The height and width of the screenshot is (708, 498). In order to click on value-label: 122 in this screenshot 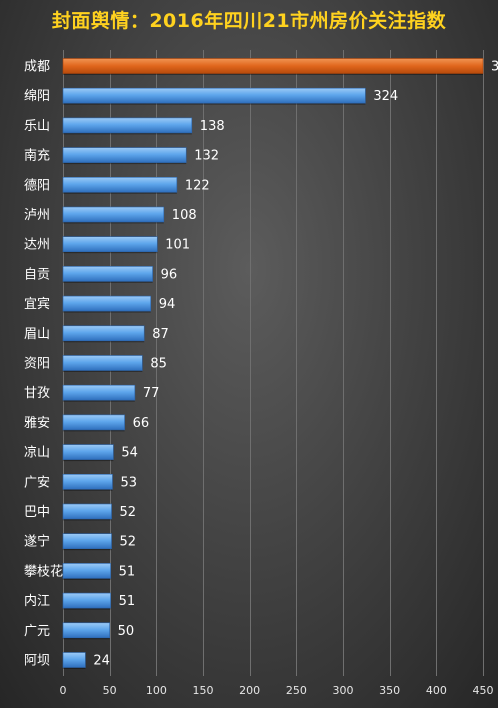, I will do `click(197, 185)`.